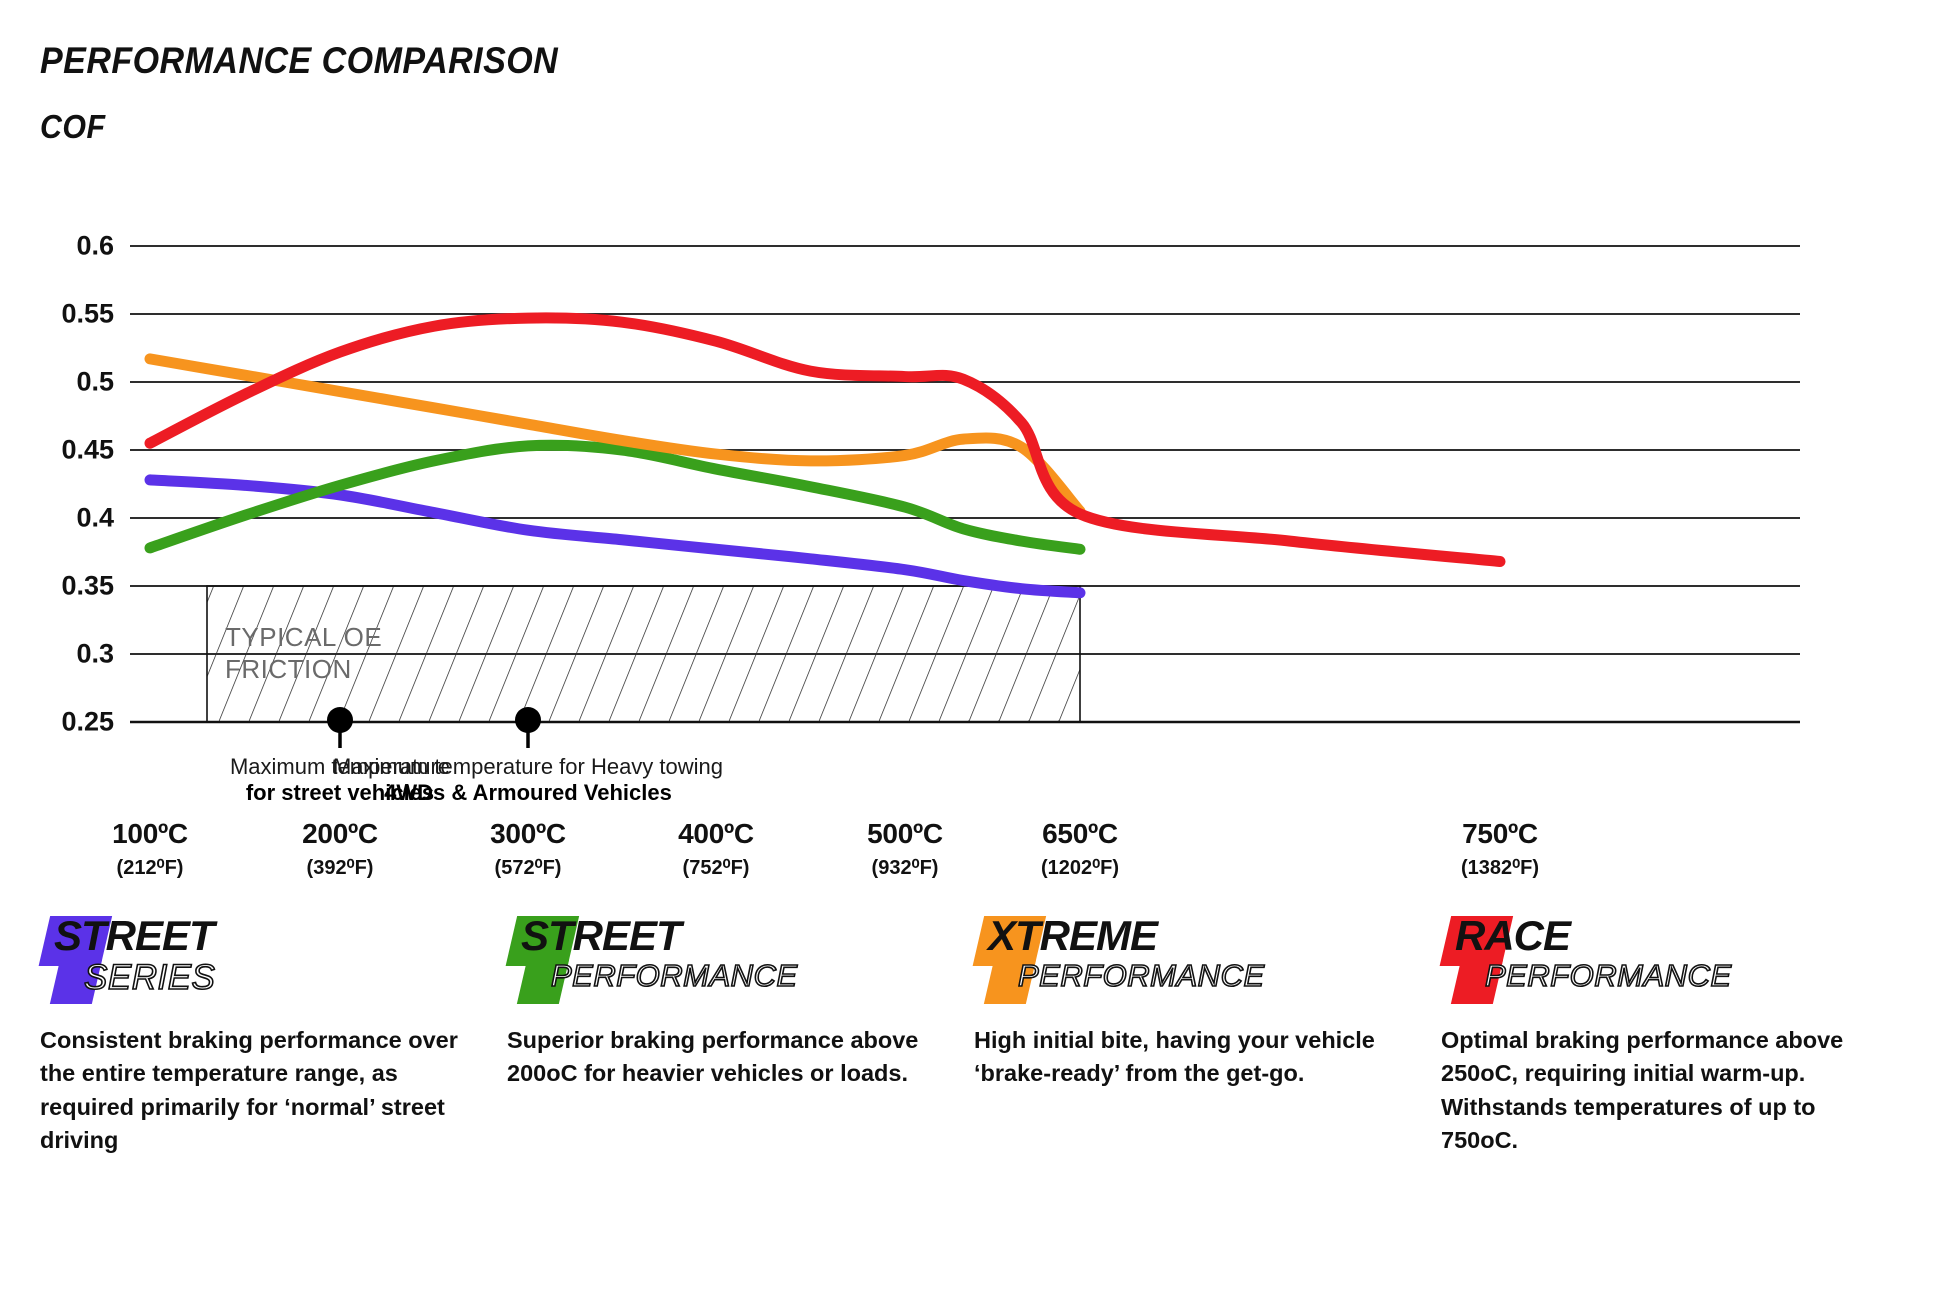  I want to click on logo-xtreme: XTREME PERFORMANCE, so click(1185, 960).